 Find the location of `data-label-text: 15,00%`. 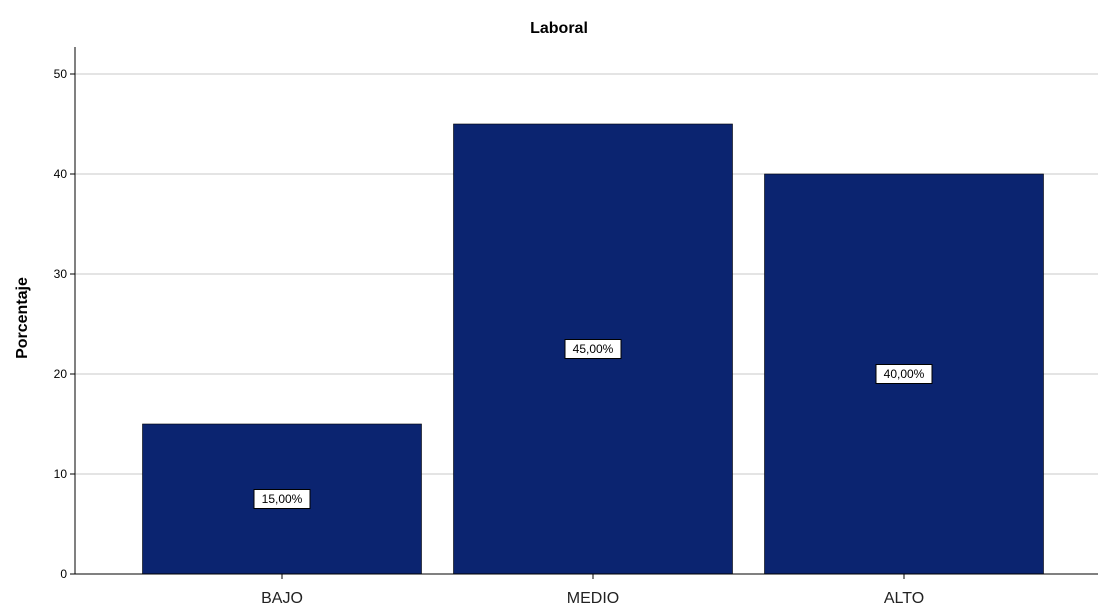

data-label-text: 15,00% is located at coordinates (282, 499).